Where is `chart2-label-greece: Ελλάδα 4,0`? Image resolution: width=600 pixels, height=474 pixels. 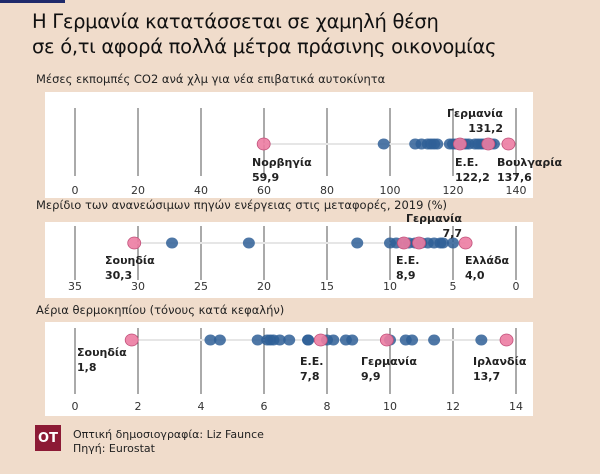
chart2-label-greece: Ελλάδα 4,0 is located at coordinates (487, 268).